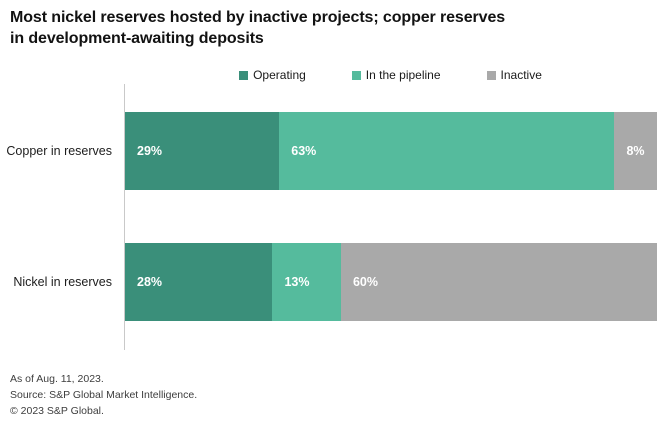 This screenshot has width=660, height=429. What do you see at coordinates (244, 75) in the screenshot?
I see `legend-swatch-operating` at bounding box center [244, 75].